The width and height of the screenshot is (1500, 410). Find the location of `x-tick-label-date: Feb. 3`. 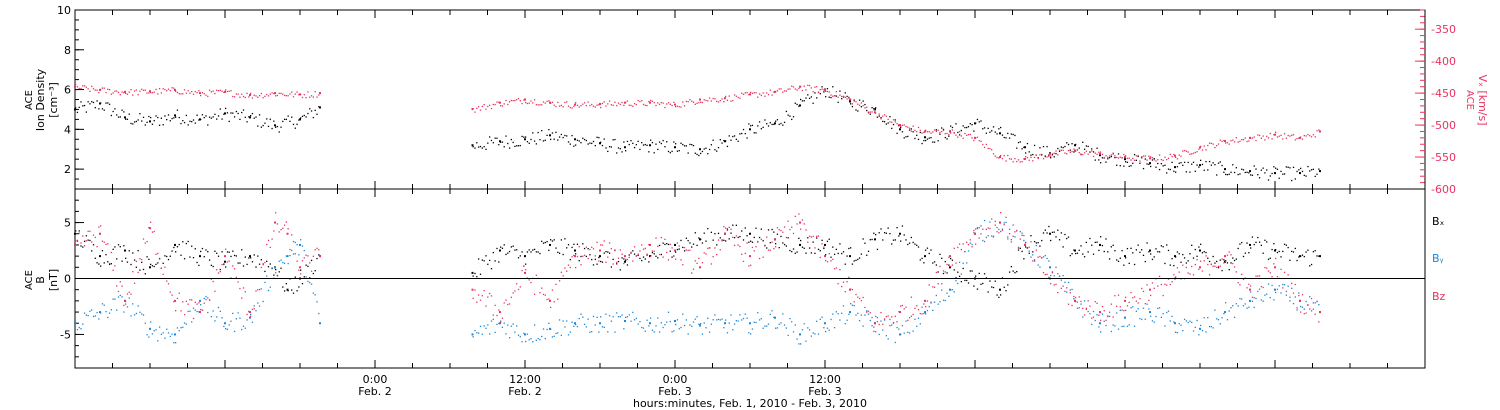

x-tick-label-date: Feb. 3 is located at coordinates (824, 391).